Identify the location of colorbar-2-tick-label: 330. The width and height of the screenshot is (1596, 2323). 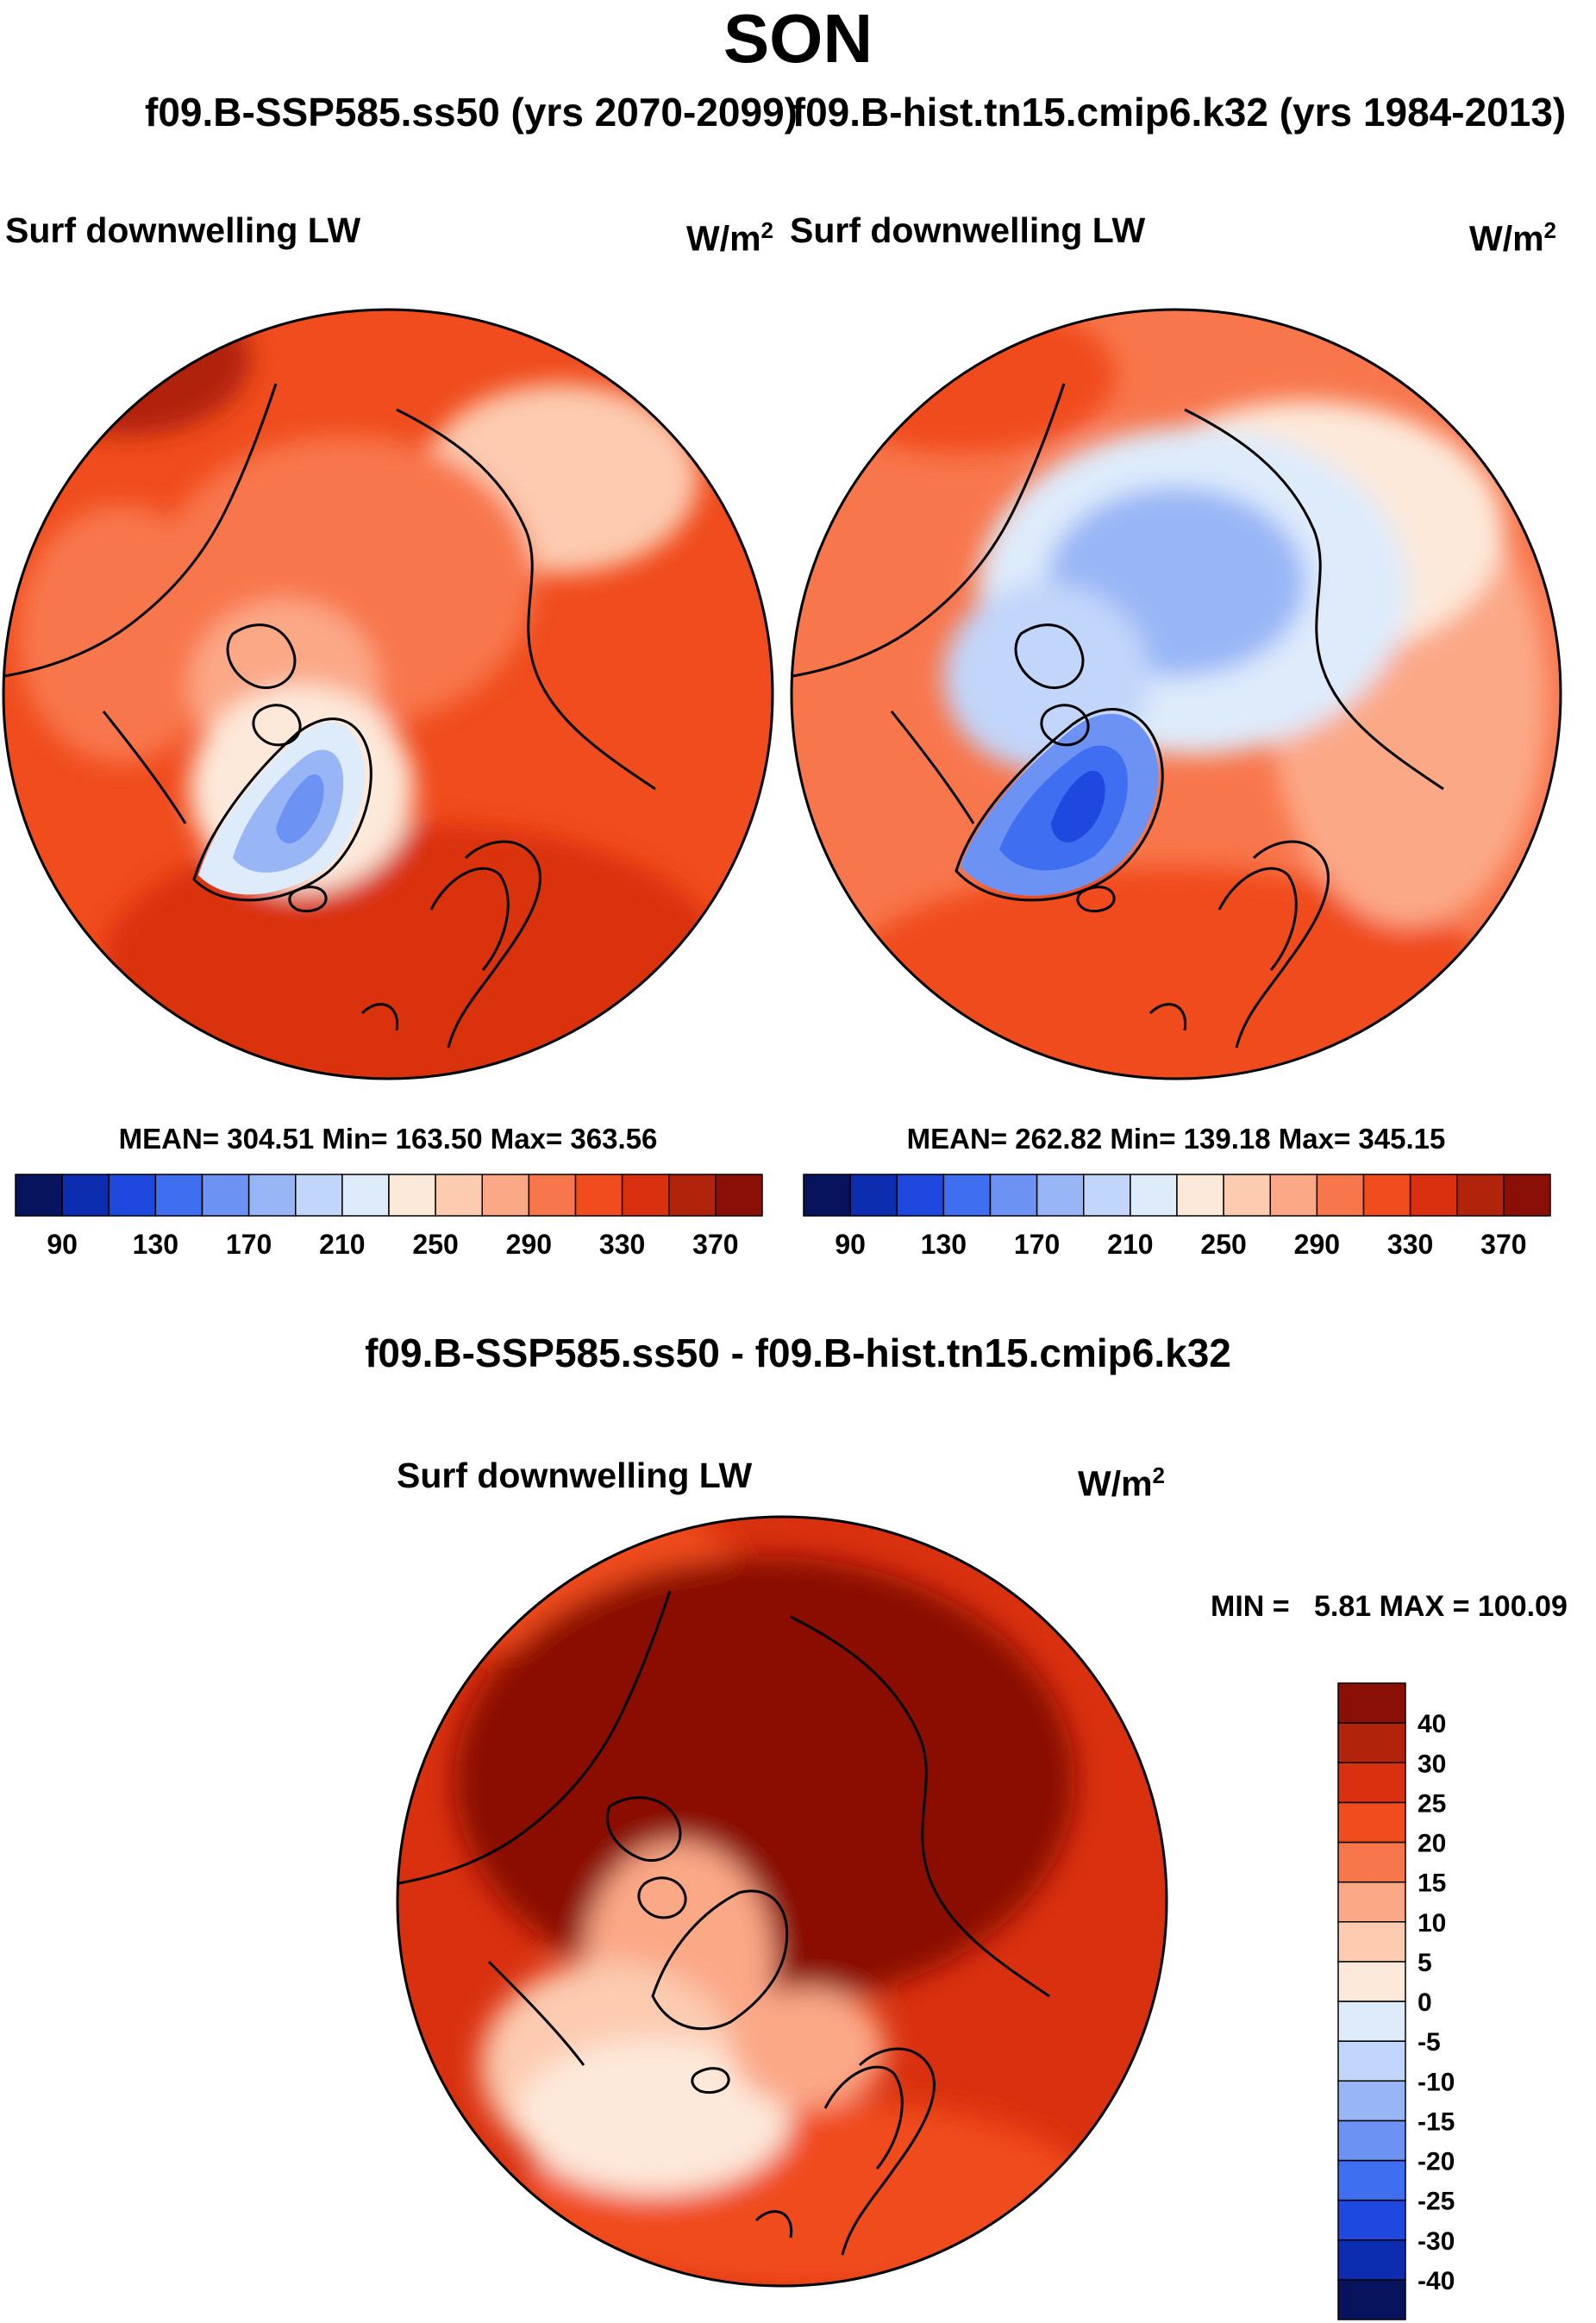
(1410, 1244).